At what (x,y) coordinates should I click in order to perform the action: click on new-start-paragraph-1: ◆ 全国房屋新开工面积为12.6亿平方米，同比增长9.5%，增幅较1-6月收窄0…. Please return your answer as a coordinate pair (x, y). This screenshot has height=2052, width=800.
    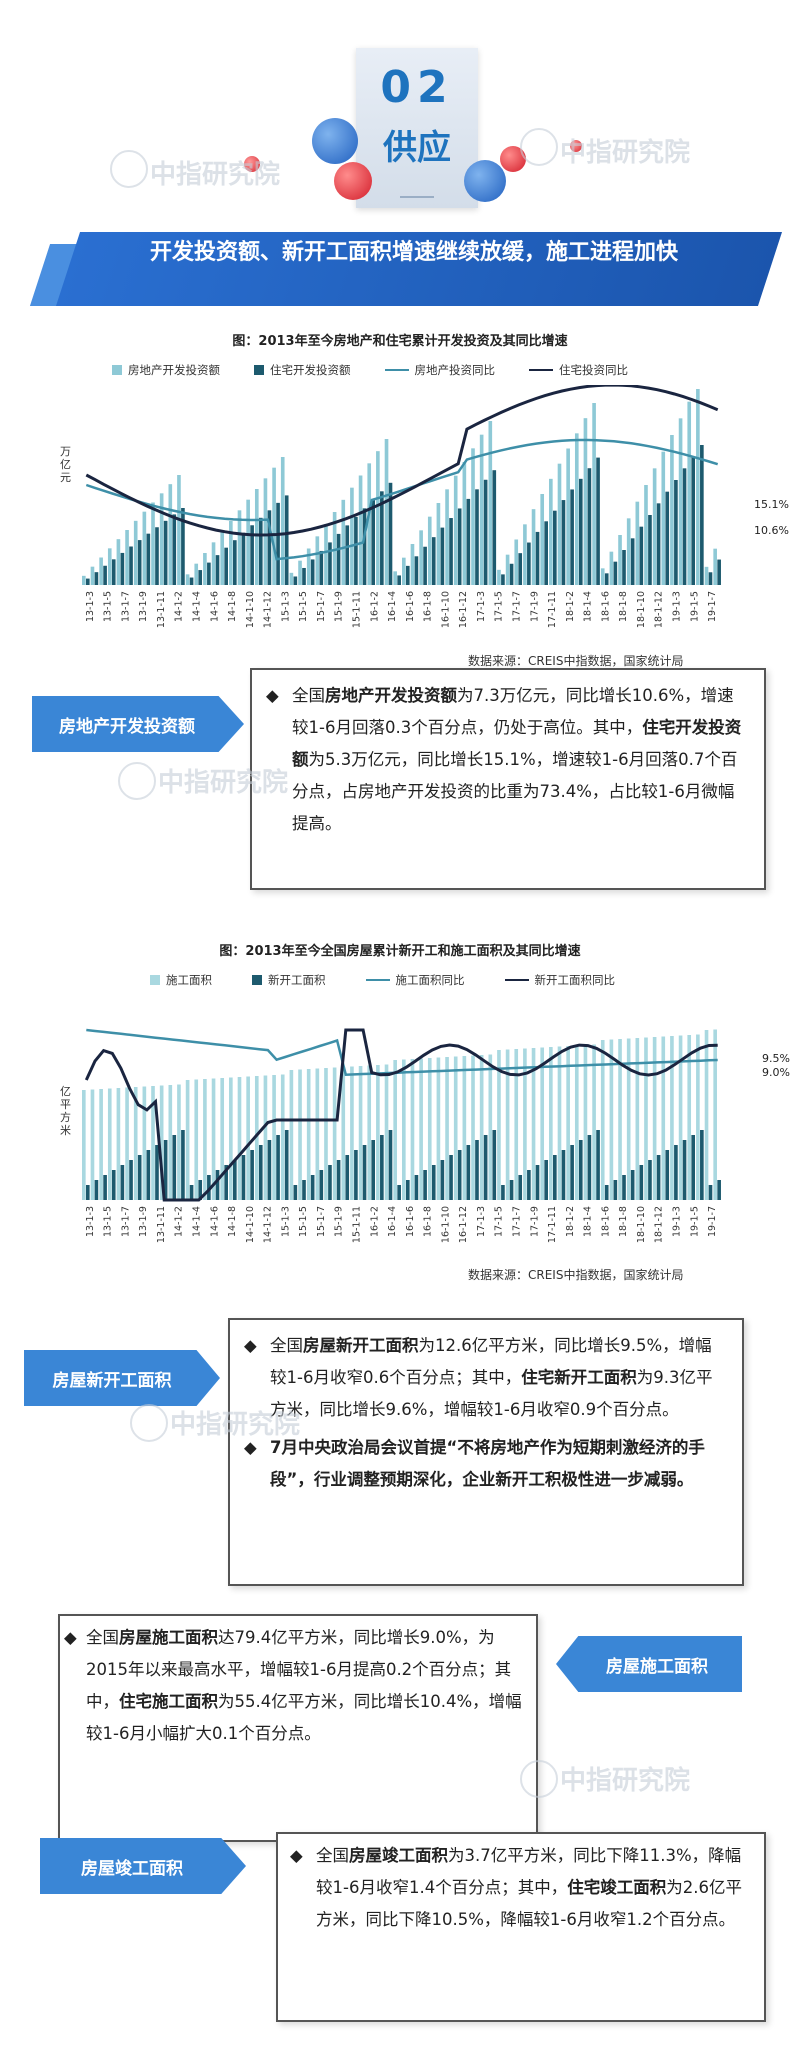
    Looking at the image, I should click on (478, 1377).